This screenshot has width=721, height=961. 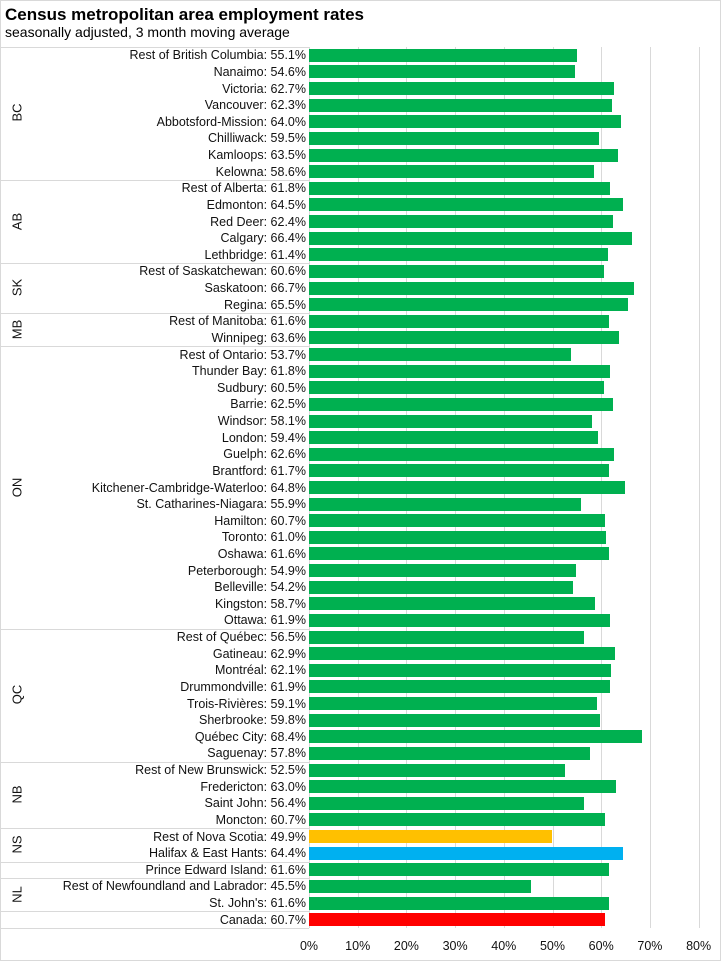 What do you see at coordinates (222, 271) in the screenshot?
I see `bar-label: Rest of Saskatchewan: 60.6%` at bounding box center [222, 271].